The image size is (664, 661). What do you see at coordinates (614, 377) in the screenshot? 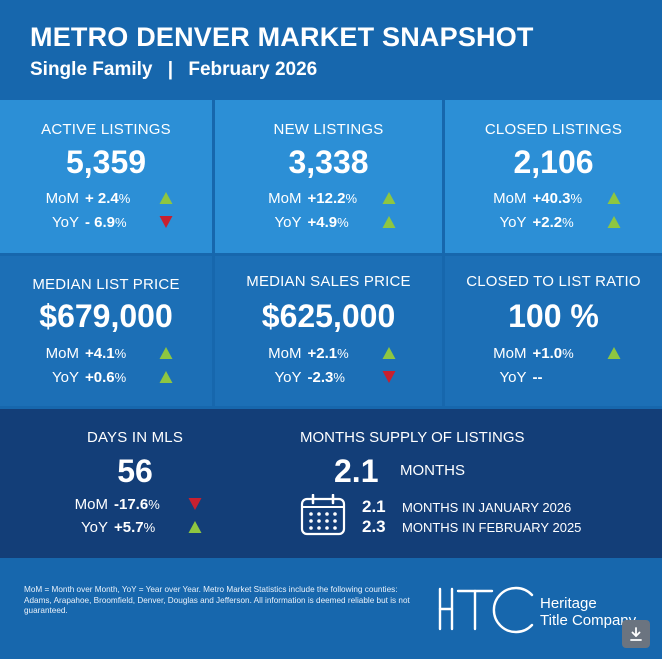
I see `trend-spacer` at bounding box center [614, 377].